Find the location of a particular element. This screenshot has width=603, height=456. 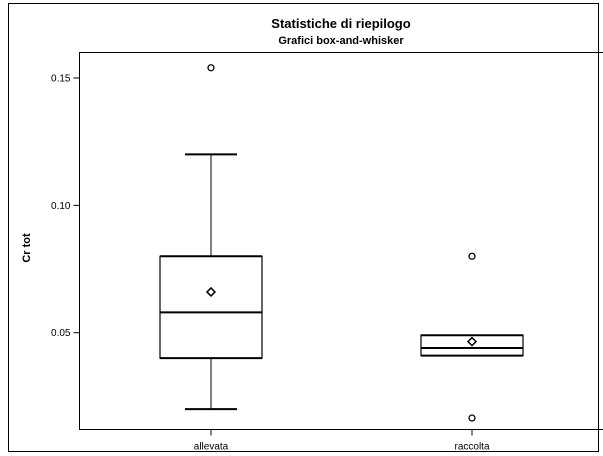

y-tick-label: 0.10 is located at coordinates (61, 206).